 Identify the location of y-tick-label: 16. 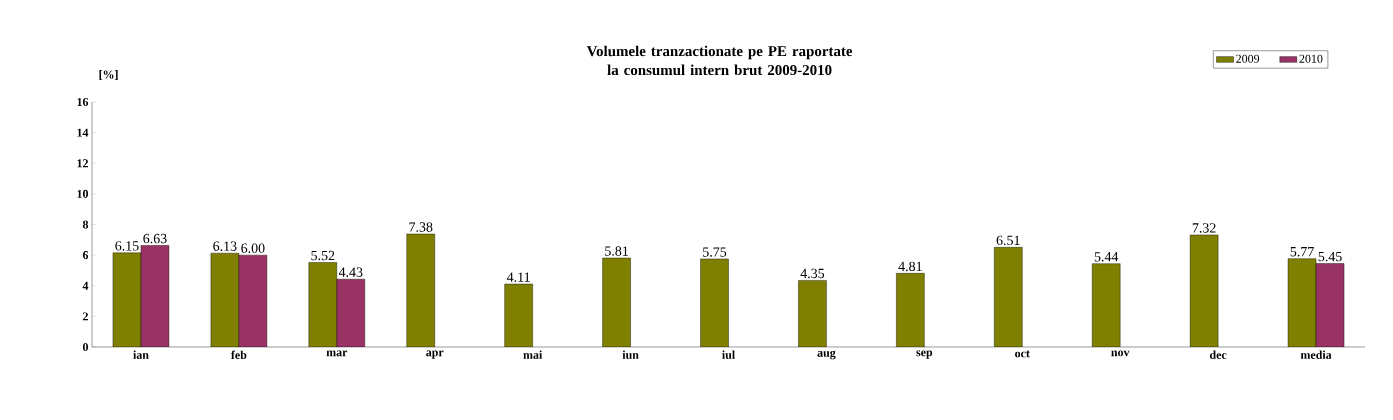
(83, 102).